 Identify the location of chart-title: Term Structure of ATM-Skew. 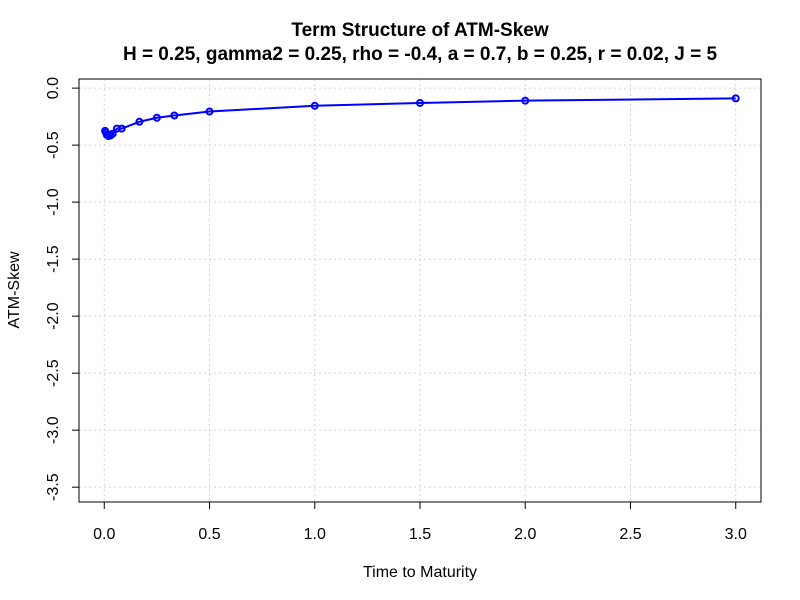
(419, 30).